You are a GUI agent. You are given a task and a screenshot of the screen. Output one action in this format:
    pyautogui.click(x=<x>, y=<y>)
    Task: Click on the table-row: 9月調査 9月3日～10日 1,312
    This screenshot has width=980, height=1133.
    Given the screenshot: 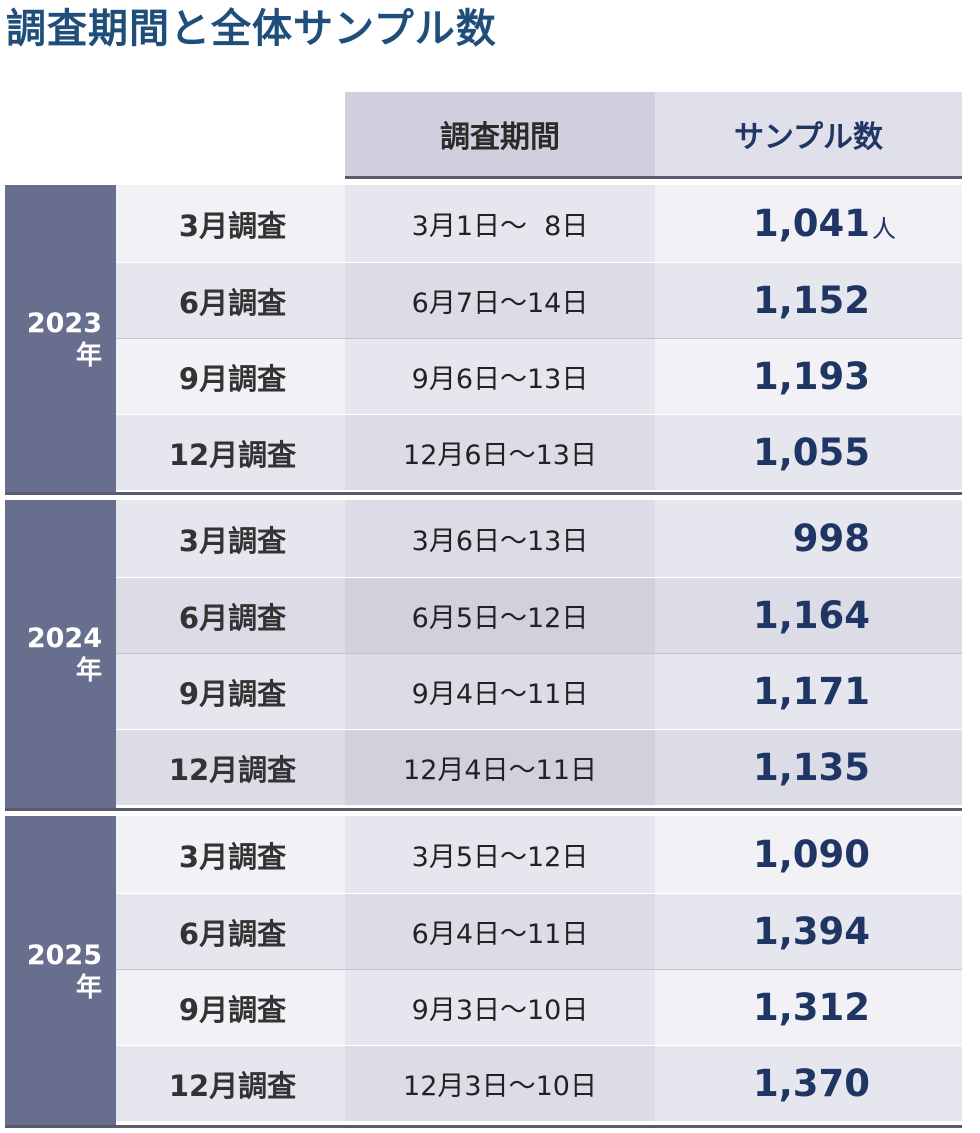 What is the action you would take?
    pyautogui.click(x=539, y=1007)
    